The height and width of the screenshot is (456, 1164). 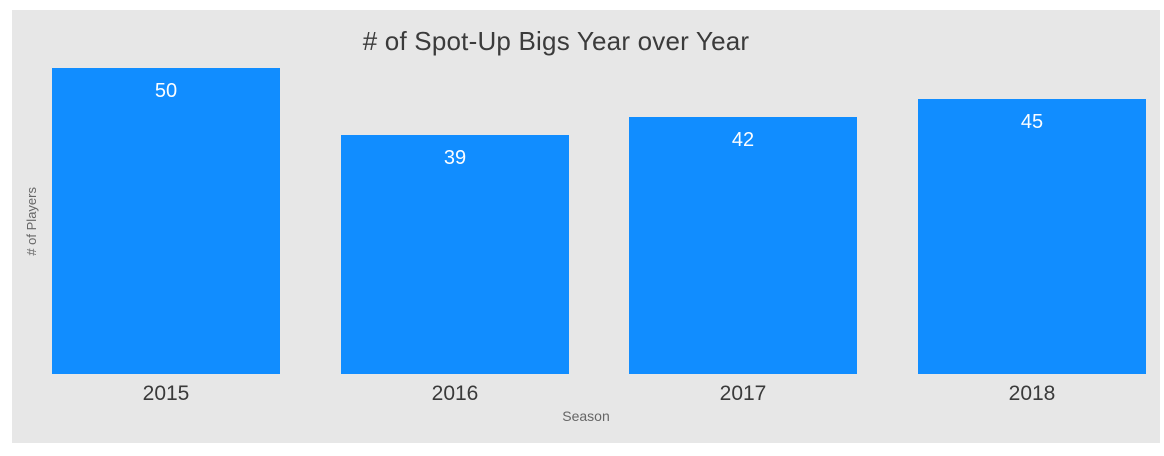 I want to click on chart-title: # of Spot-Up Bigs Year over Year, so click(x=556, y=41).